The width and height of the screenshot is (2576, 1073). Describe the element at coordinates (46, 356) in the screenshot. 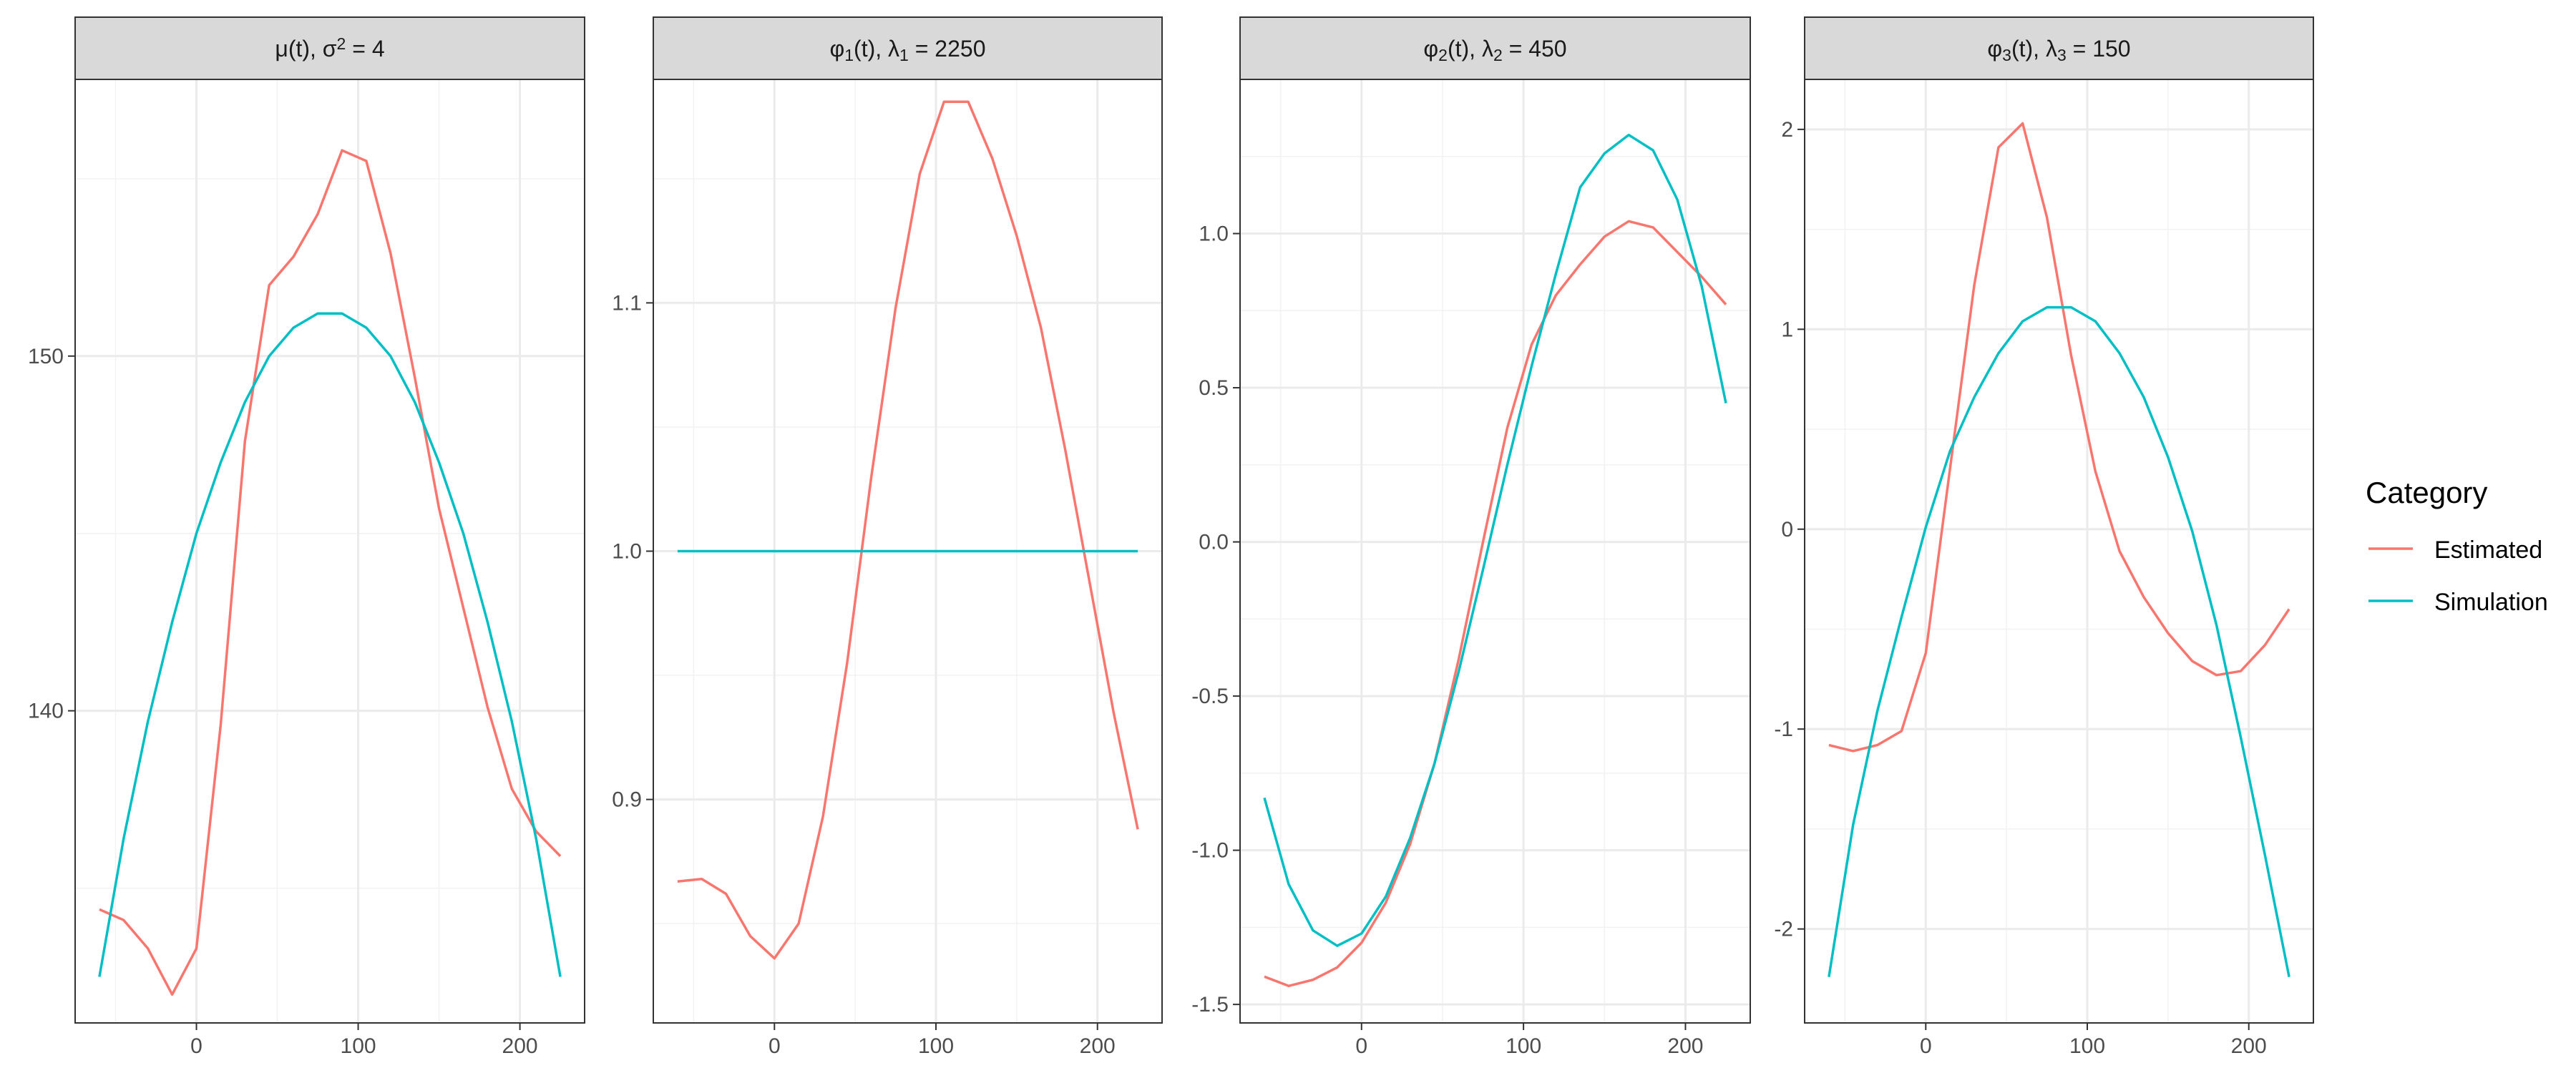

I see `y-tick-label: 150` at that location.